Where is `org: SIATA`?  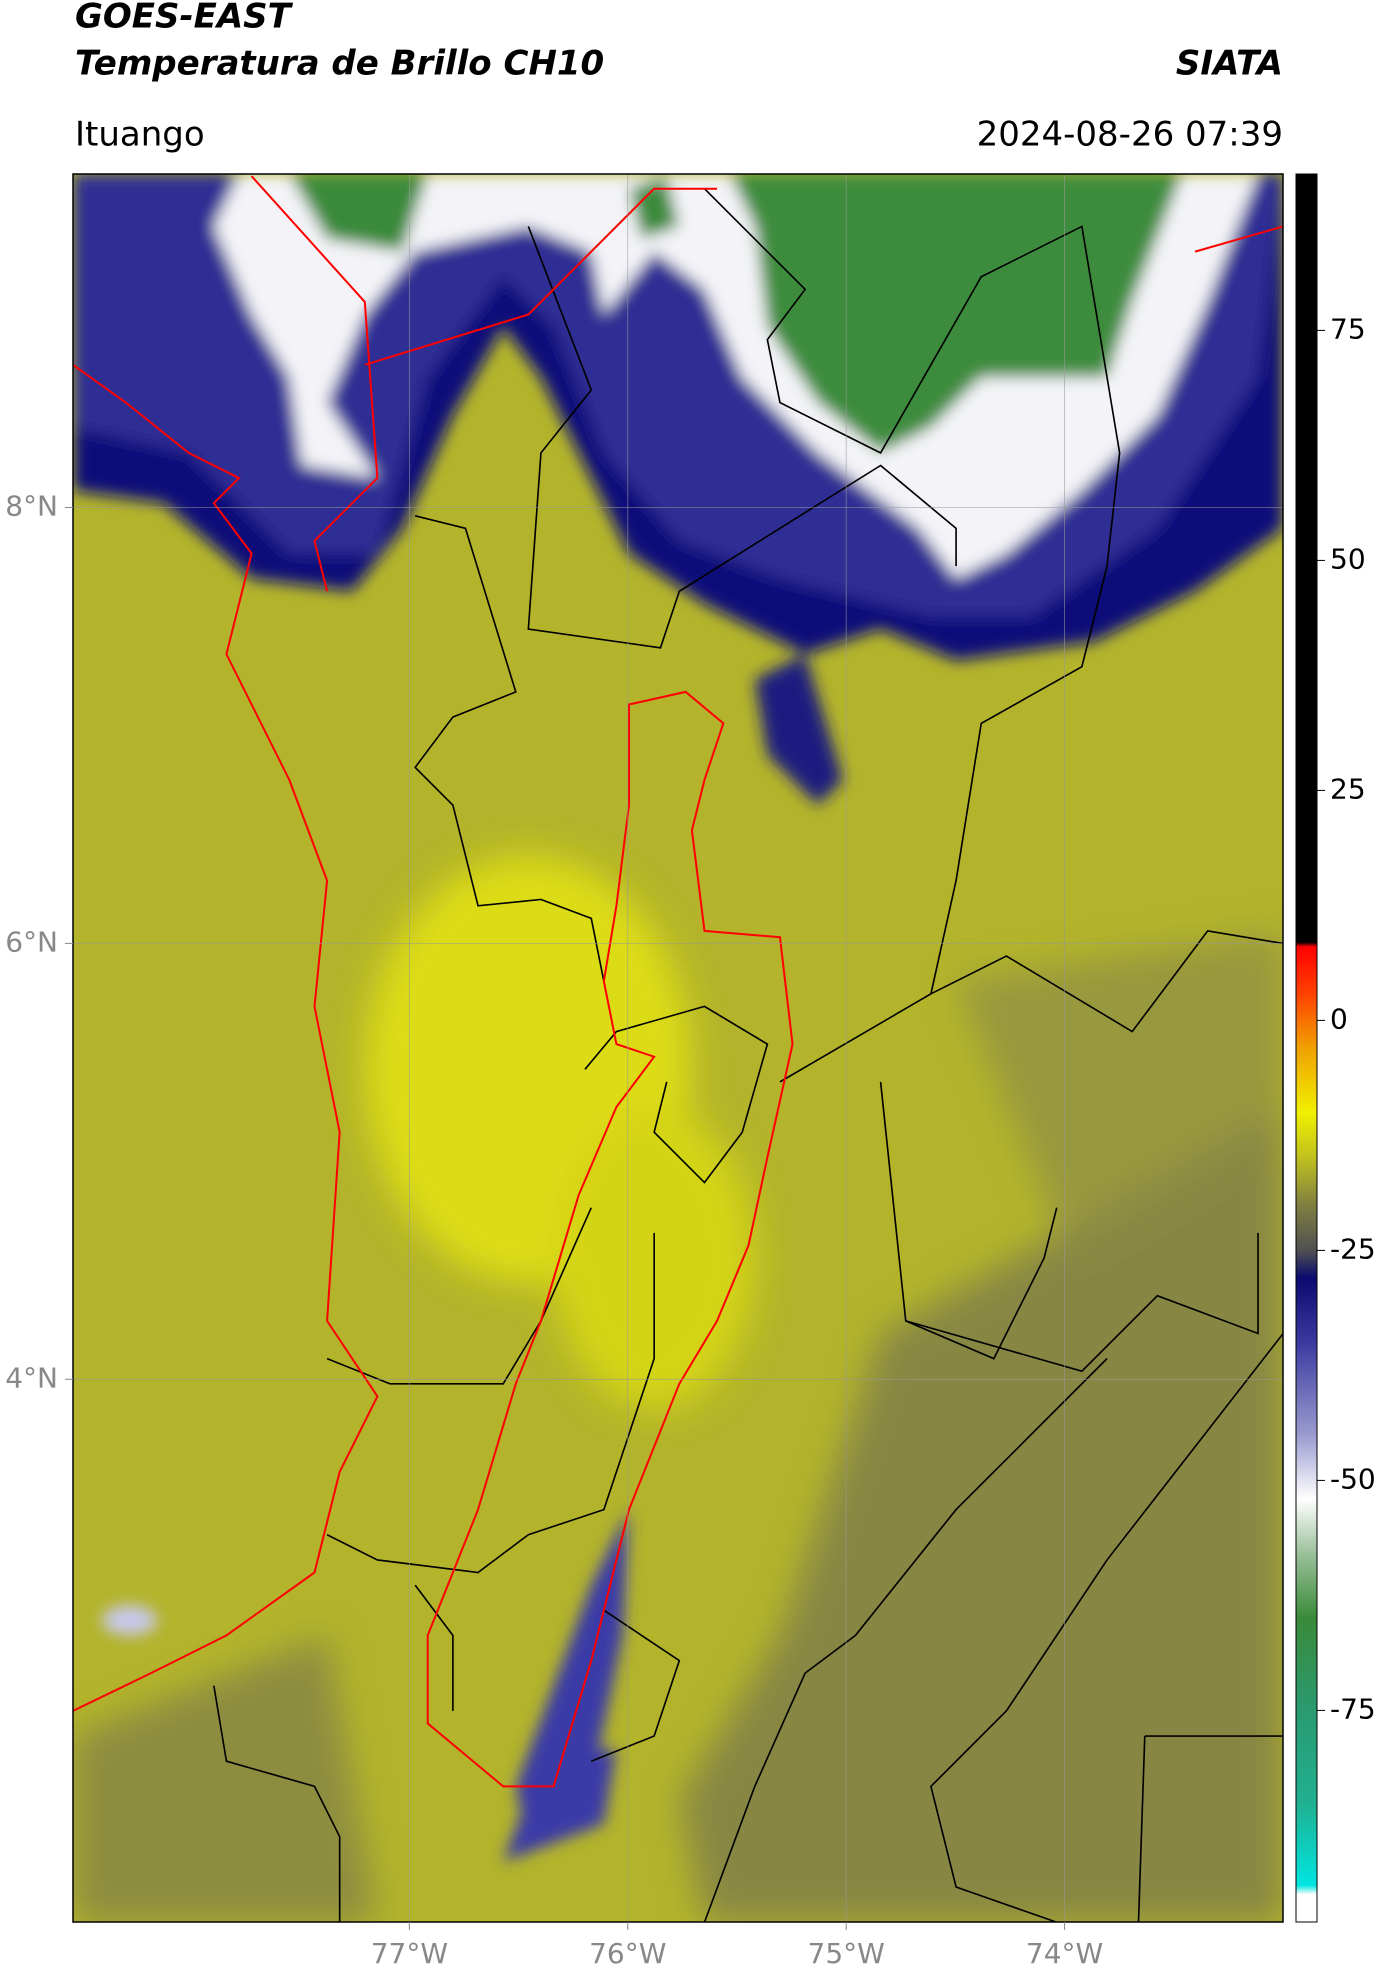 org: SIATA is located at coordinates (1229, 64).